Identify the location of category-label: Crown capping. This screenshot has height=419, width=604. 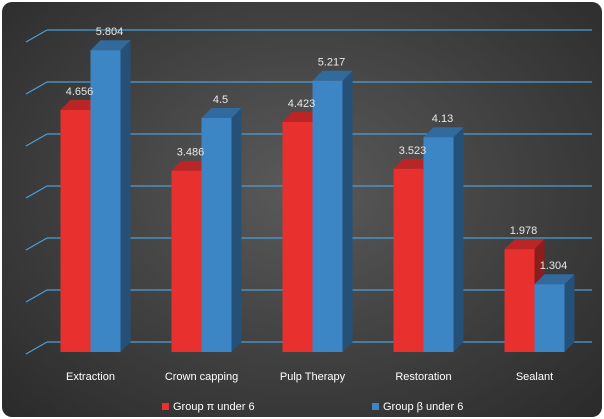
(201, 377).